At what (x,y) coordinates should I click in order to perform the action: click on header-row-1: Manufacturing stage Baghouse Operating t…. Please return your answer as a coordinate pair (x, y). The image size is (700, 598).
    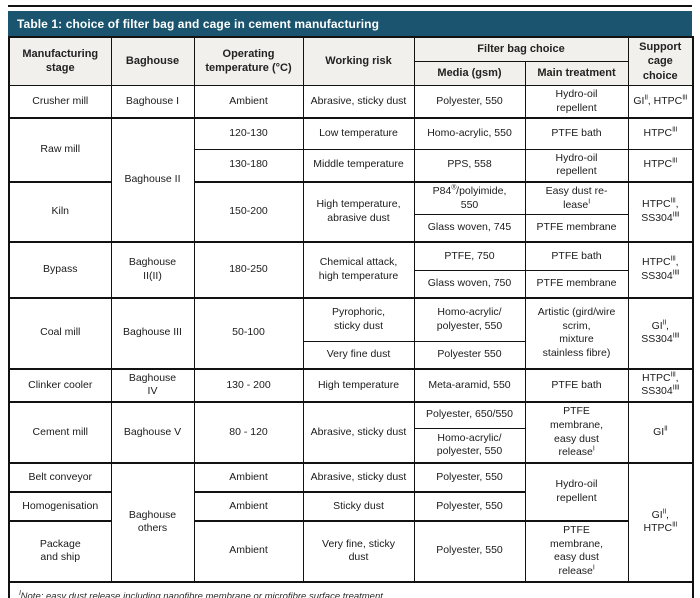
    Looking at the image, I should click on (351, 61).